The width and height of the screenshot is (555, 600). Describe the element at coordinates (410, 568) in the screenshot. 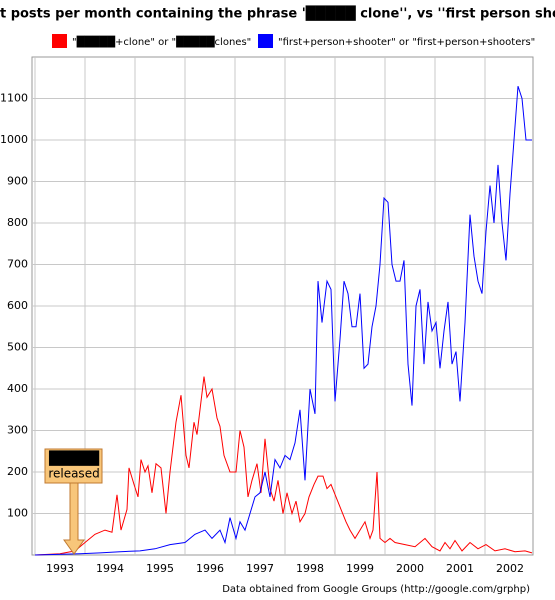

I see `x-tick-label: 2000` at that location.